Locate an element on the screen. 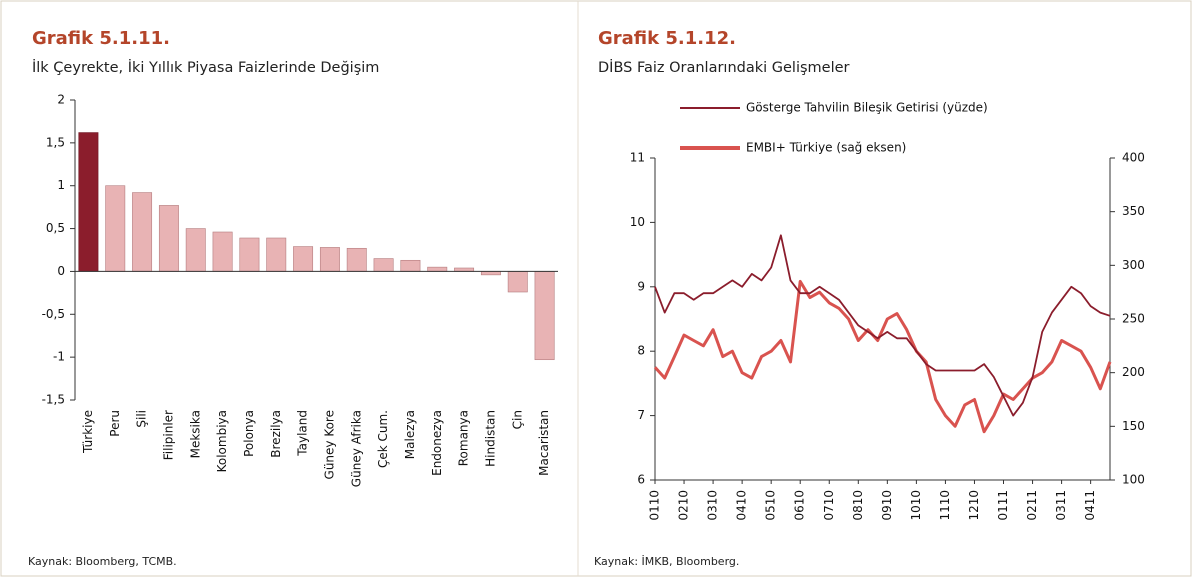  x-tick-label: Güney Kore is located at coordinates (329, 444).